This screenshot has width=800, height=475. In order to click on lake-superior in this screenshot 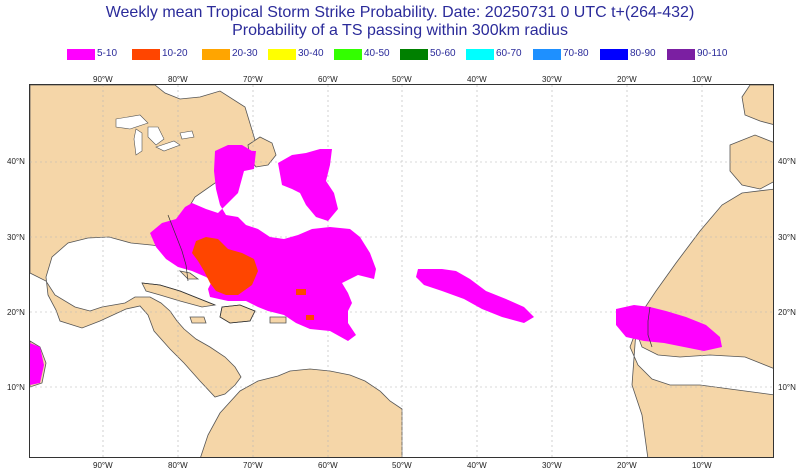, I will do `click(132, 122)`.